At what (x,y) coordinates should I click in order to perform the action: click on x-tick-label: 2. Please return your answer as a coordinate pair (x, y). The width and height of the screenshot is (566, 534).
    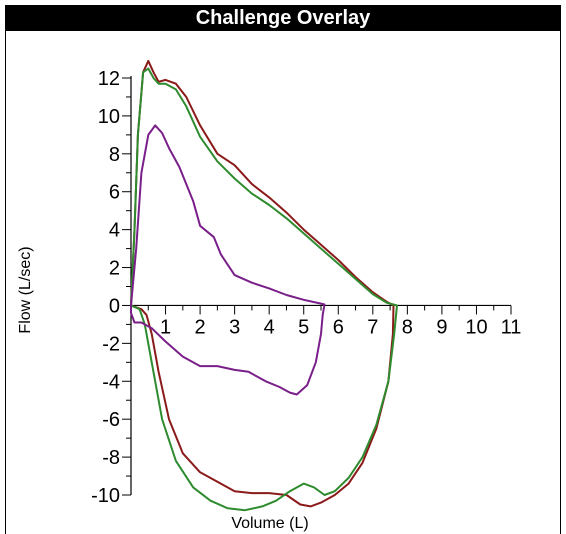
    Looking at the image, I should click on (200, 327).